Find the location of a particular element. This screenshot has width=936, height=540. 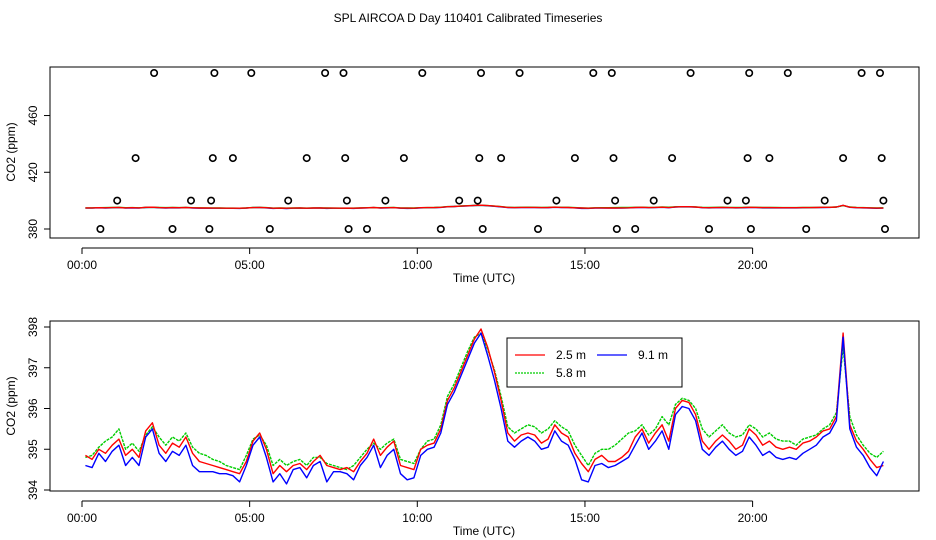

top-x-axis-label: Time (UTC) is located at coordinates (484, 278).